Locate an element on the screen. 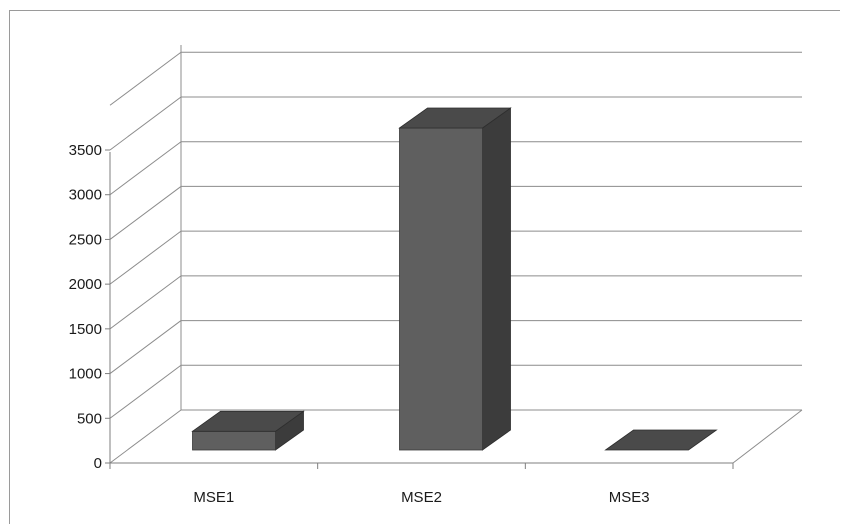  x-category-label: MSE2 is located at coordinates (421, 497).